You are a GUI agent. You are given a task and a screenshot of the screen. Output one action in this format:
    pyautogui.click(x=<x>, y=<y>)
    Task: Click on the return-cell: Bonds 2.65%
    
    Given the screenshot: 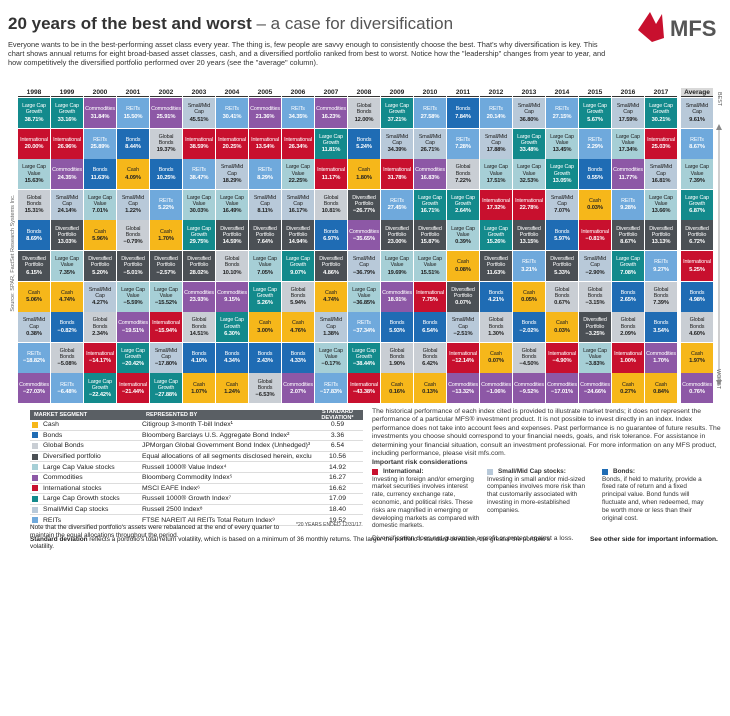 What is the action you would take?
    pyautogui.click(x=628, y=296)
    